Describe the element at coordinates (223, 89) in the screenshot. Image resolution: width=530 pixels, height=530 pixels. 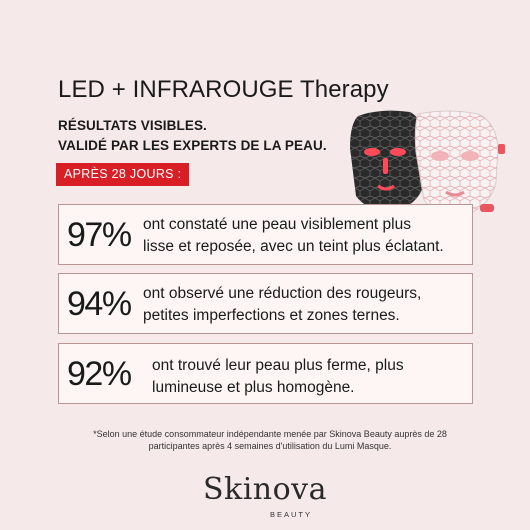
I see `page-title: LED + INFRAROUGE Therapy` at that location.